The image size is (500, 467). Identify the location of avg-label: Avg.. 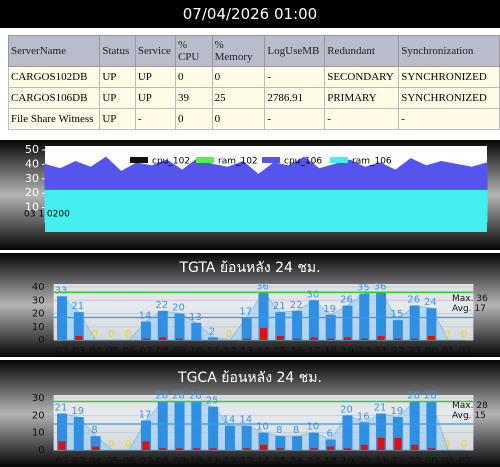
(462, 416).